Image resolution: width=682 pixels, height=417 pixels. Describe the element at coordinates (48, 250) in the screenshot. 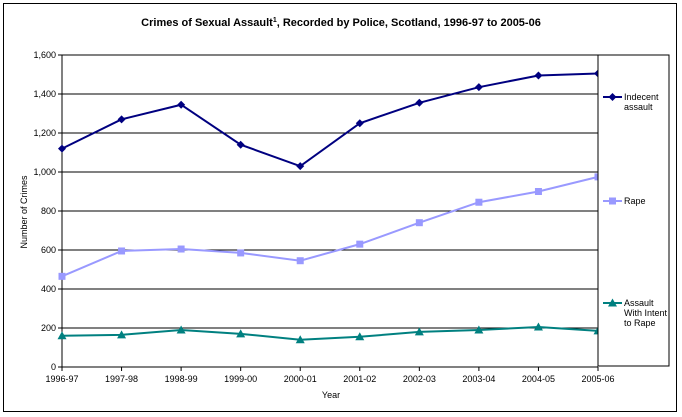

I see `y-tick-label: 600` at that location.